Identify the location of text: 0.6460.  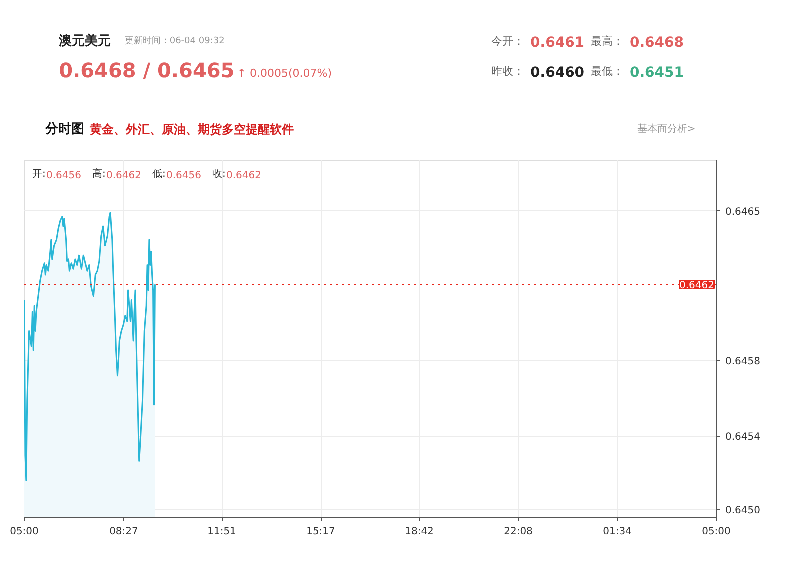
(557, 73).